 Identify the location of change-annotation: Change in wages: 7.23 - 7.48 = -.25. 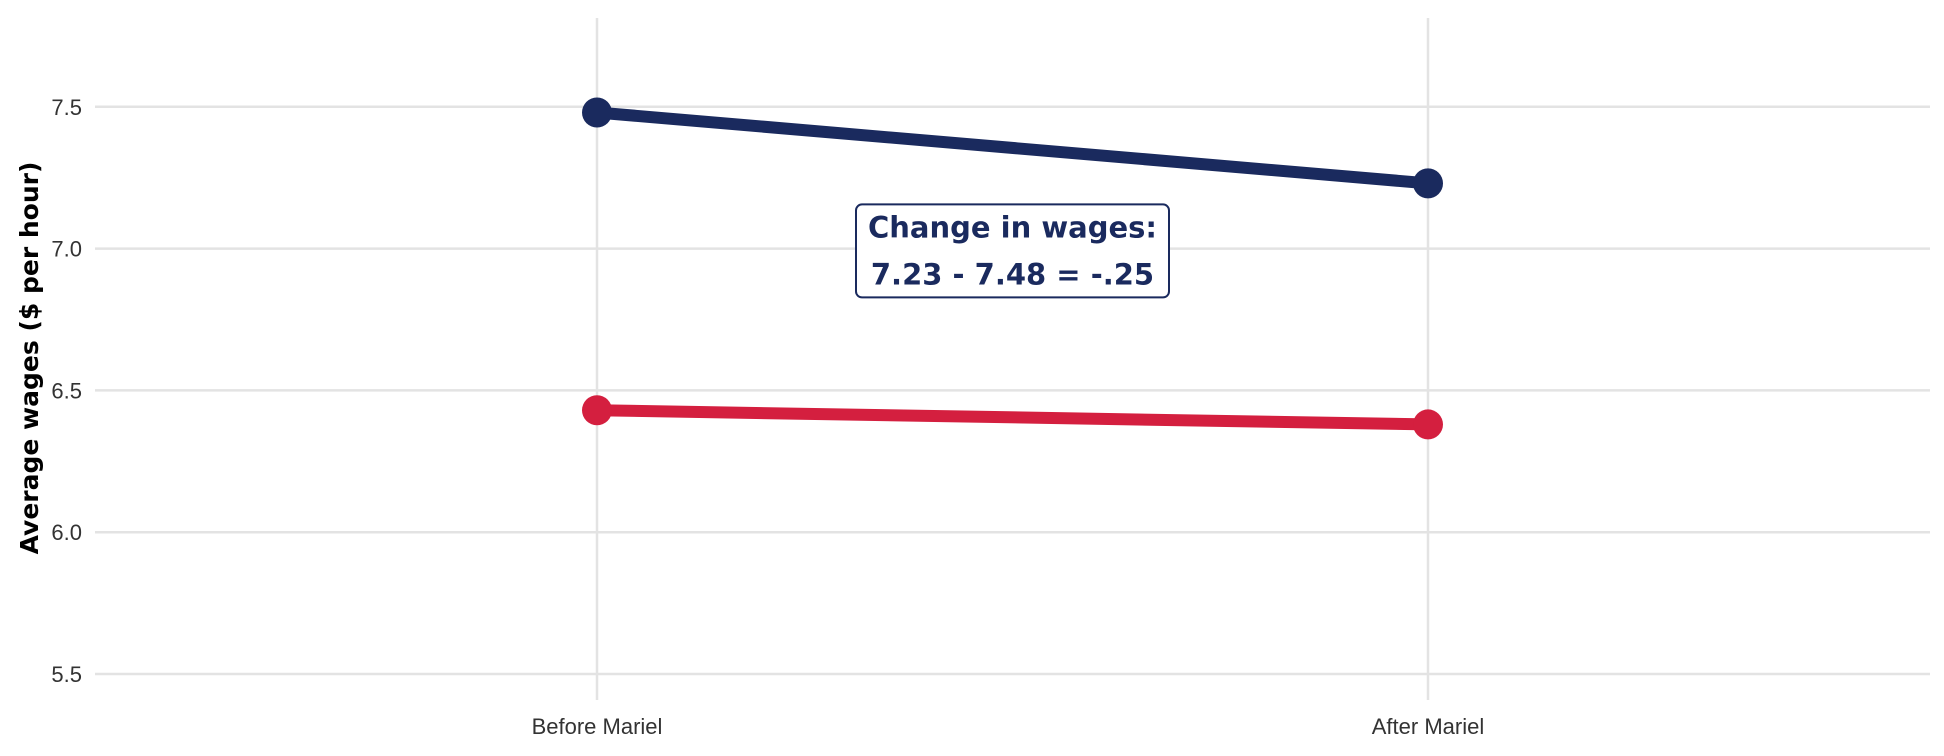
(1012, 251).